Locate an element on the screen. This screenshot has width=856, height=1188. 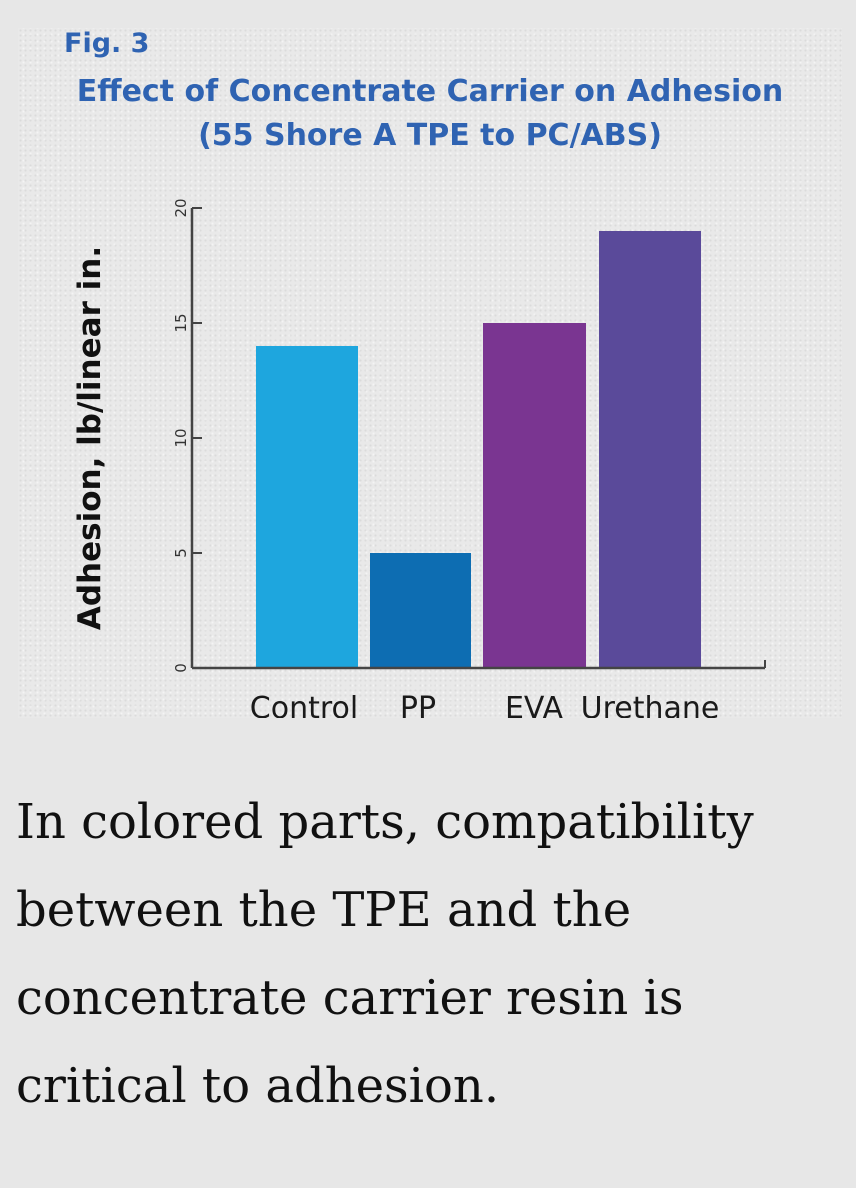
bar-pp is located at coordinates (420, 610).